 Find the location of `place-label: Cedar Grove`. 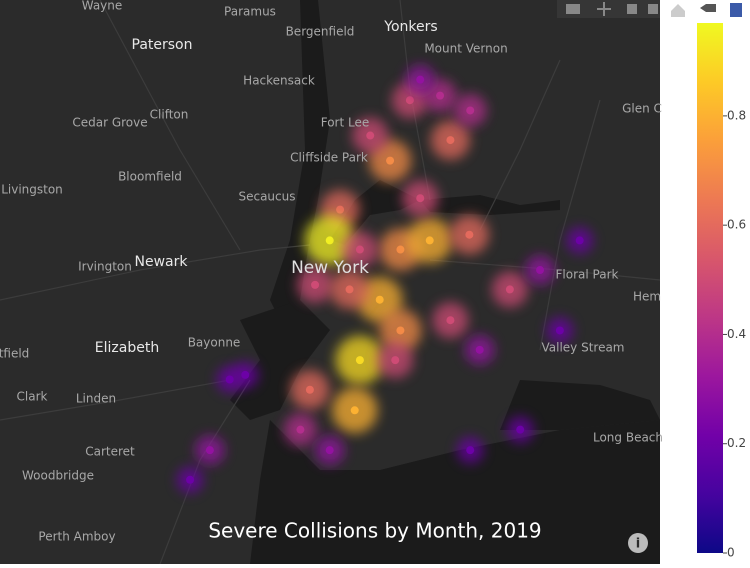

place-label: Cedar Grove is located at coordinates (109, 123).